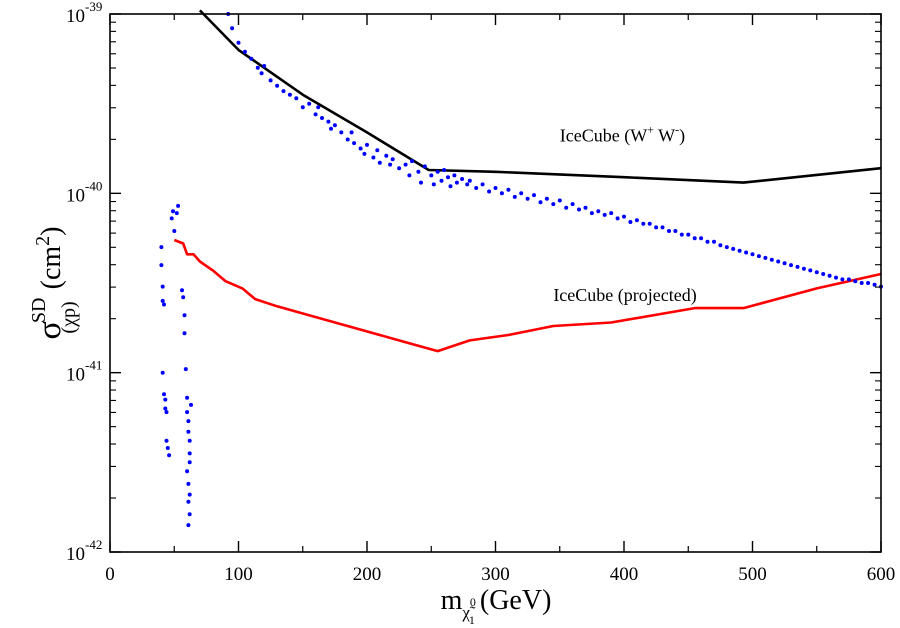  What do you see at coordinates (69, 317) in the screenshot?
I see `y-axis-label-sub: (χp)` at bounding box center [69, 317].